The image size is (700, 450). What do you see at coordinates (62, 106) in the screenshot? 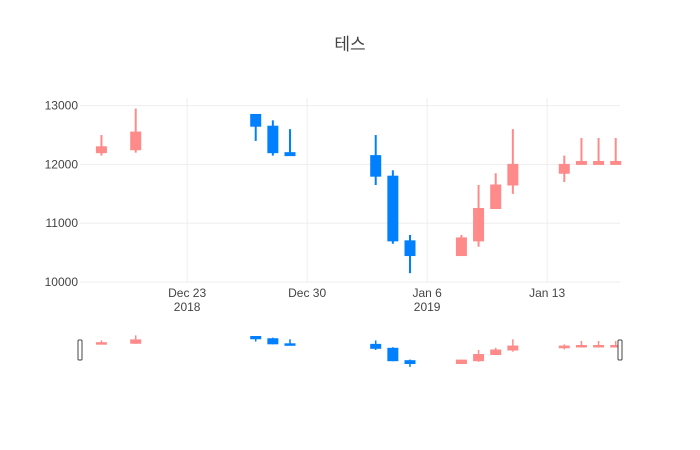
I see `y-tick-label: 13000` at bounding box center [62, 106].